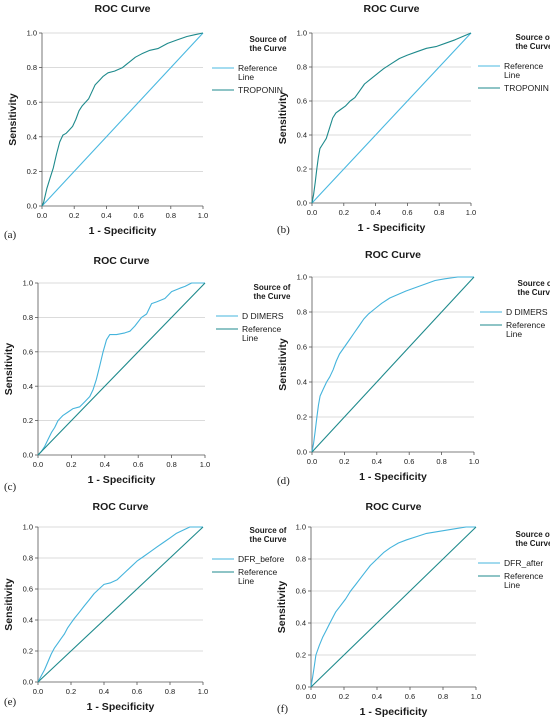 The height and width of the screenshot is (725, 550). Describe the element at coordinates (10, 487) in the screenshot. I see `panel-letter: (c)` at that location.